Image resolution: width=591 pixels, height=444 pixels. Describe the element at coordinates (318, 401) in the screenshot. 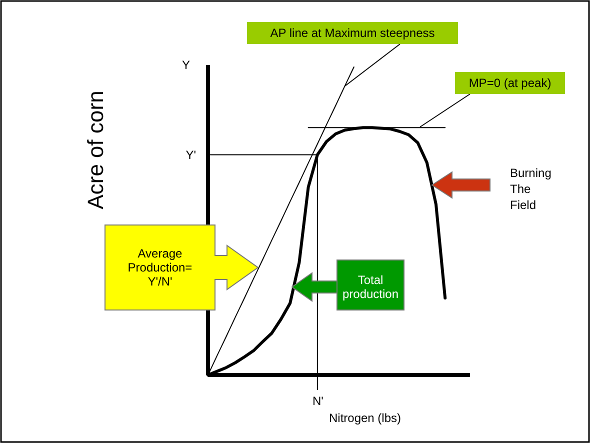

I see `text: N'` at that location.